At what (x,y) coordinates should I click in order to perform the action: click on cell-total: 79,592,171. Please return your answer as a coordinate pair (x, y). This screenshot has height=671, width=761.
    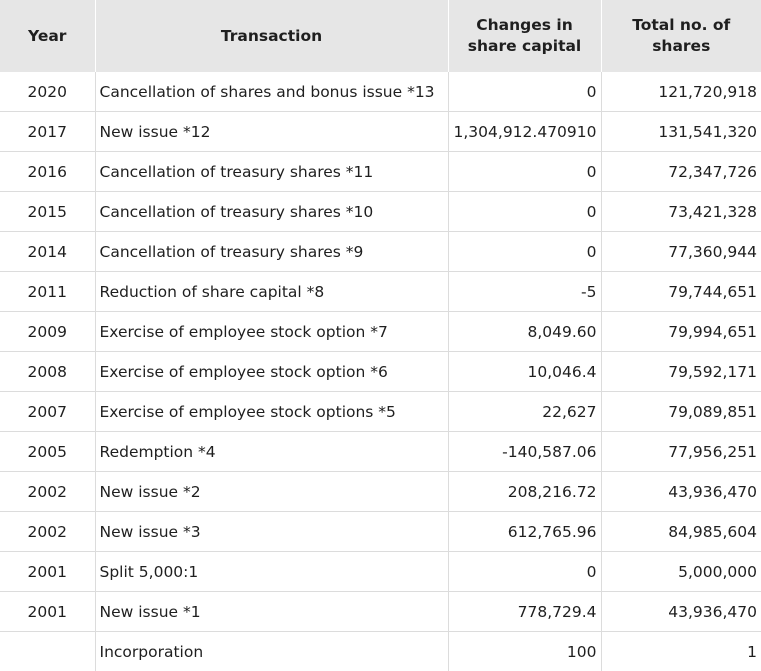
    Looking at the image, I should click on (681, 372).